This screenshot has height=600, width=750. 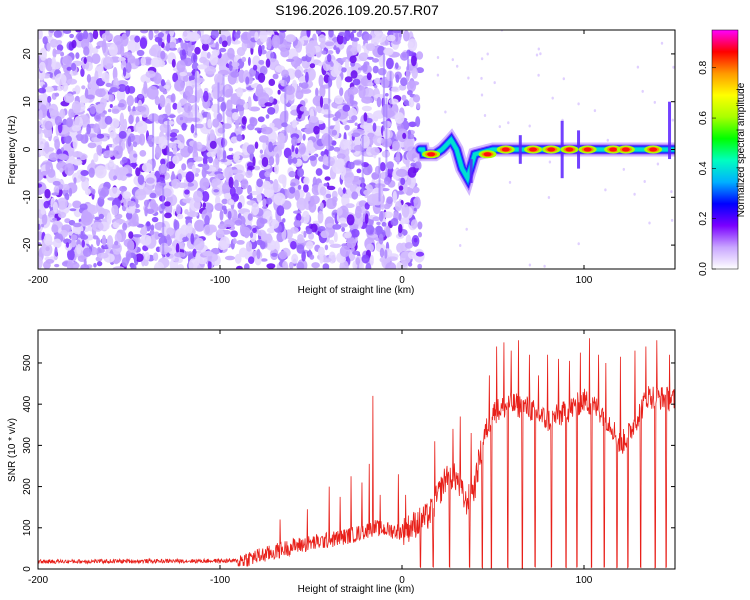 I want to click on noise-streak, so click(x=153, y=142).